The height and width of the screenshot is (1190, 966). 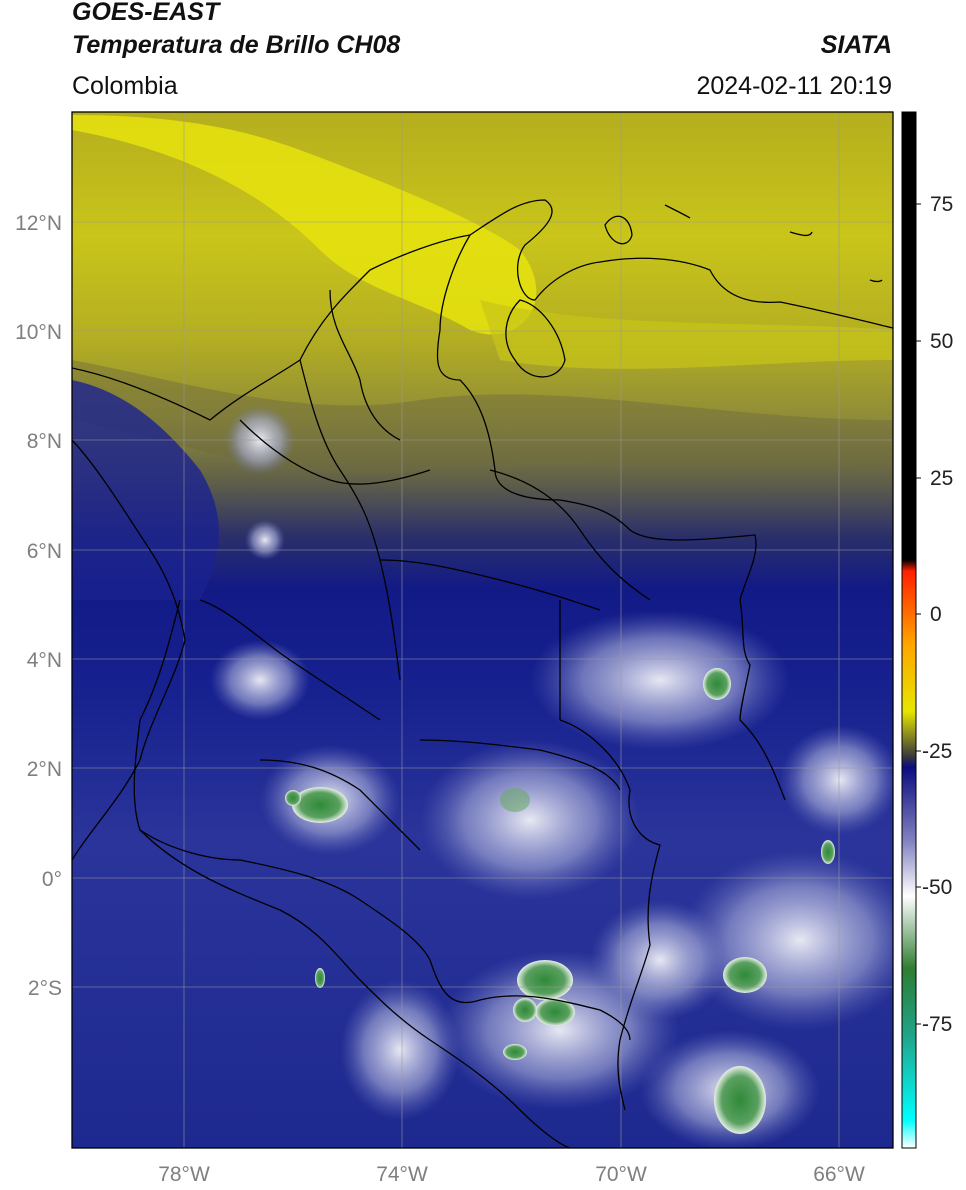 I want to click on lon-tick-label: 78°W, so click(x=184, y=1174).